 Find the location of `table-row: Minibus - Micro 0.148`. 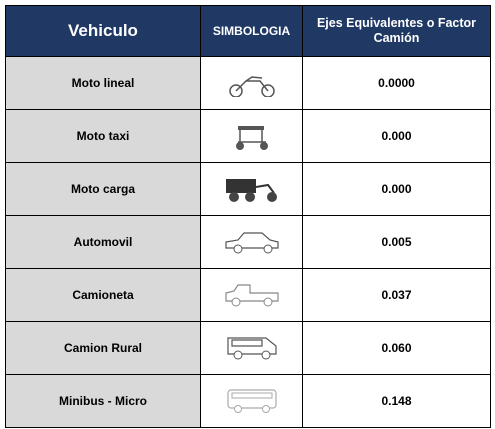

table-row: Minibus - Micro 0.148 is located at coordinates (248, 401).